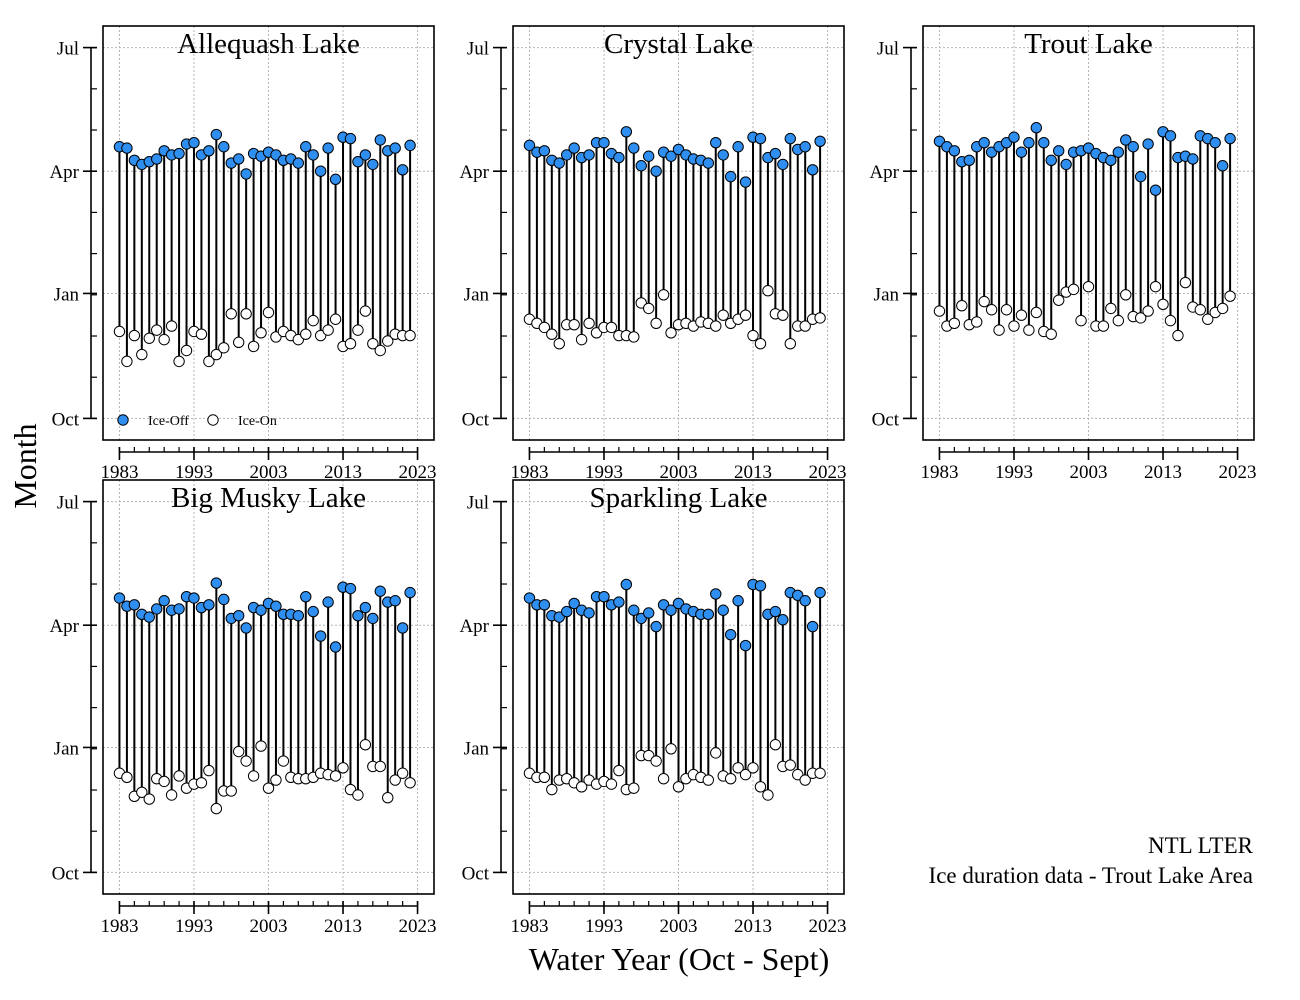 The image size is (1300, 1000). What do you see at coordinates (679, 926) in the screenshot?
I see `x-tick-label: 2003` at bounding box center [679, 926].